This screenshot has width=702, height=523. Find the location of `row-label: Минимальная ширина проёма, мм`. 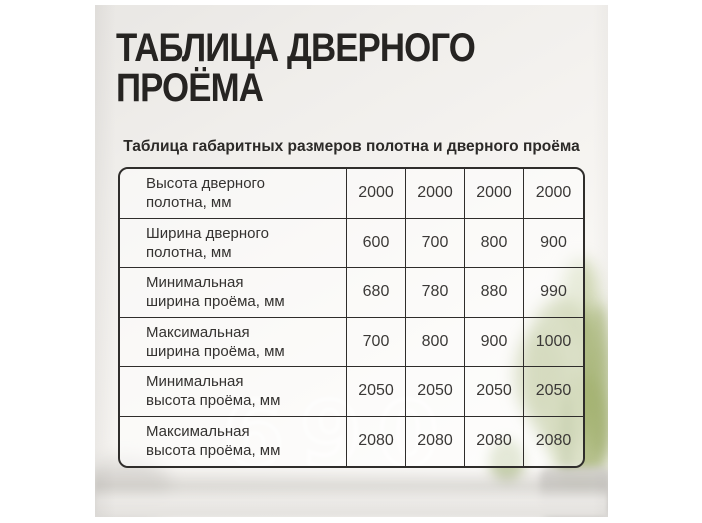

row-label: Минимальная ширина проёма, мм is located at coordinates (233, 292).